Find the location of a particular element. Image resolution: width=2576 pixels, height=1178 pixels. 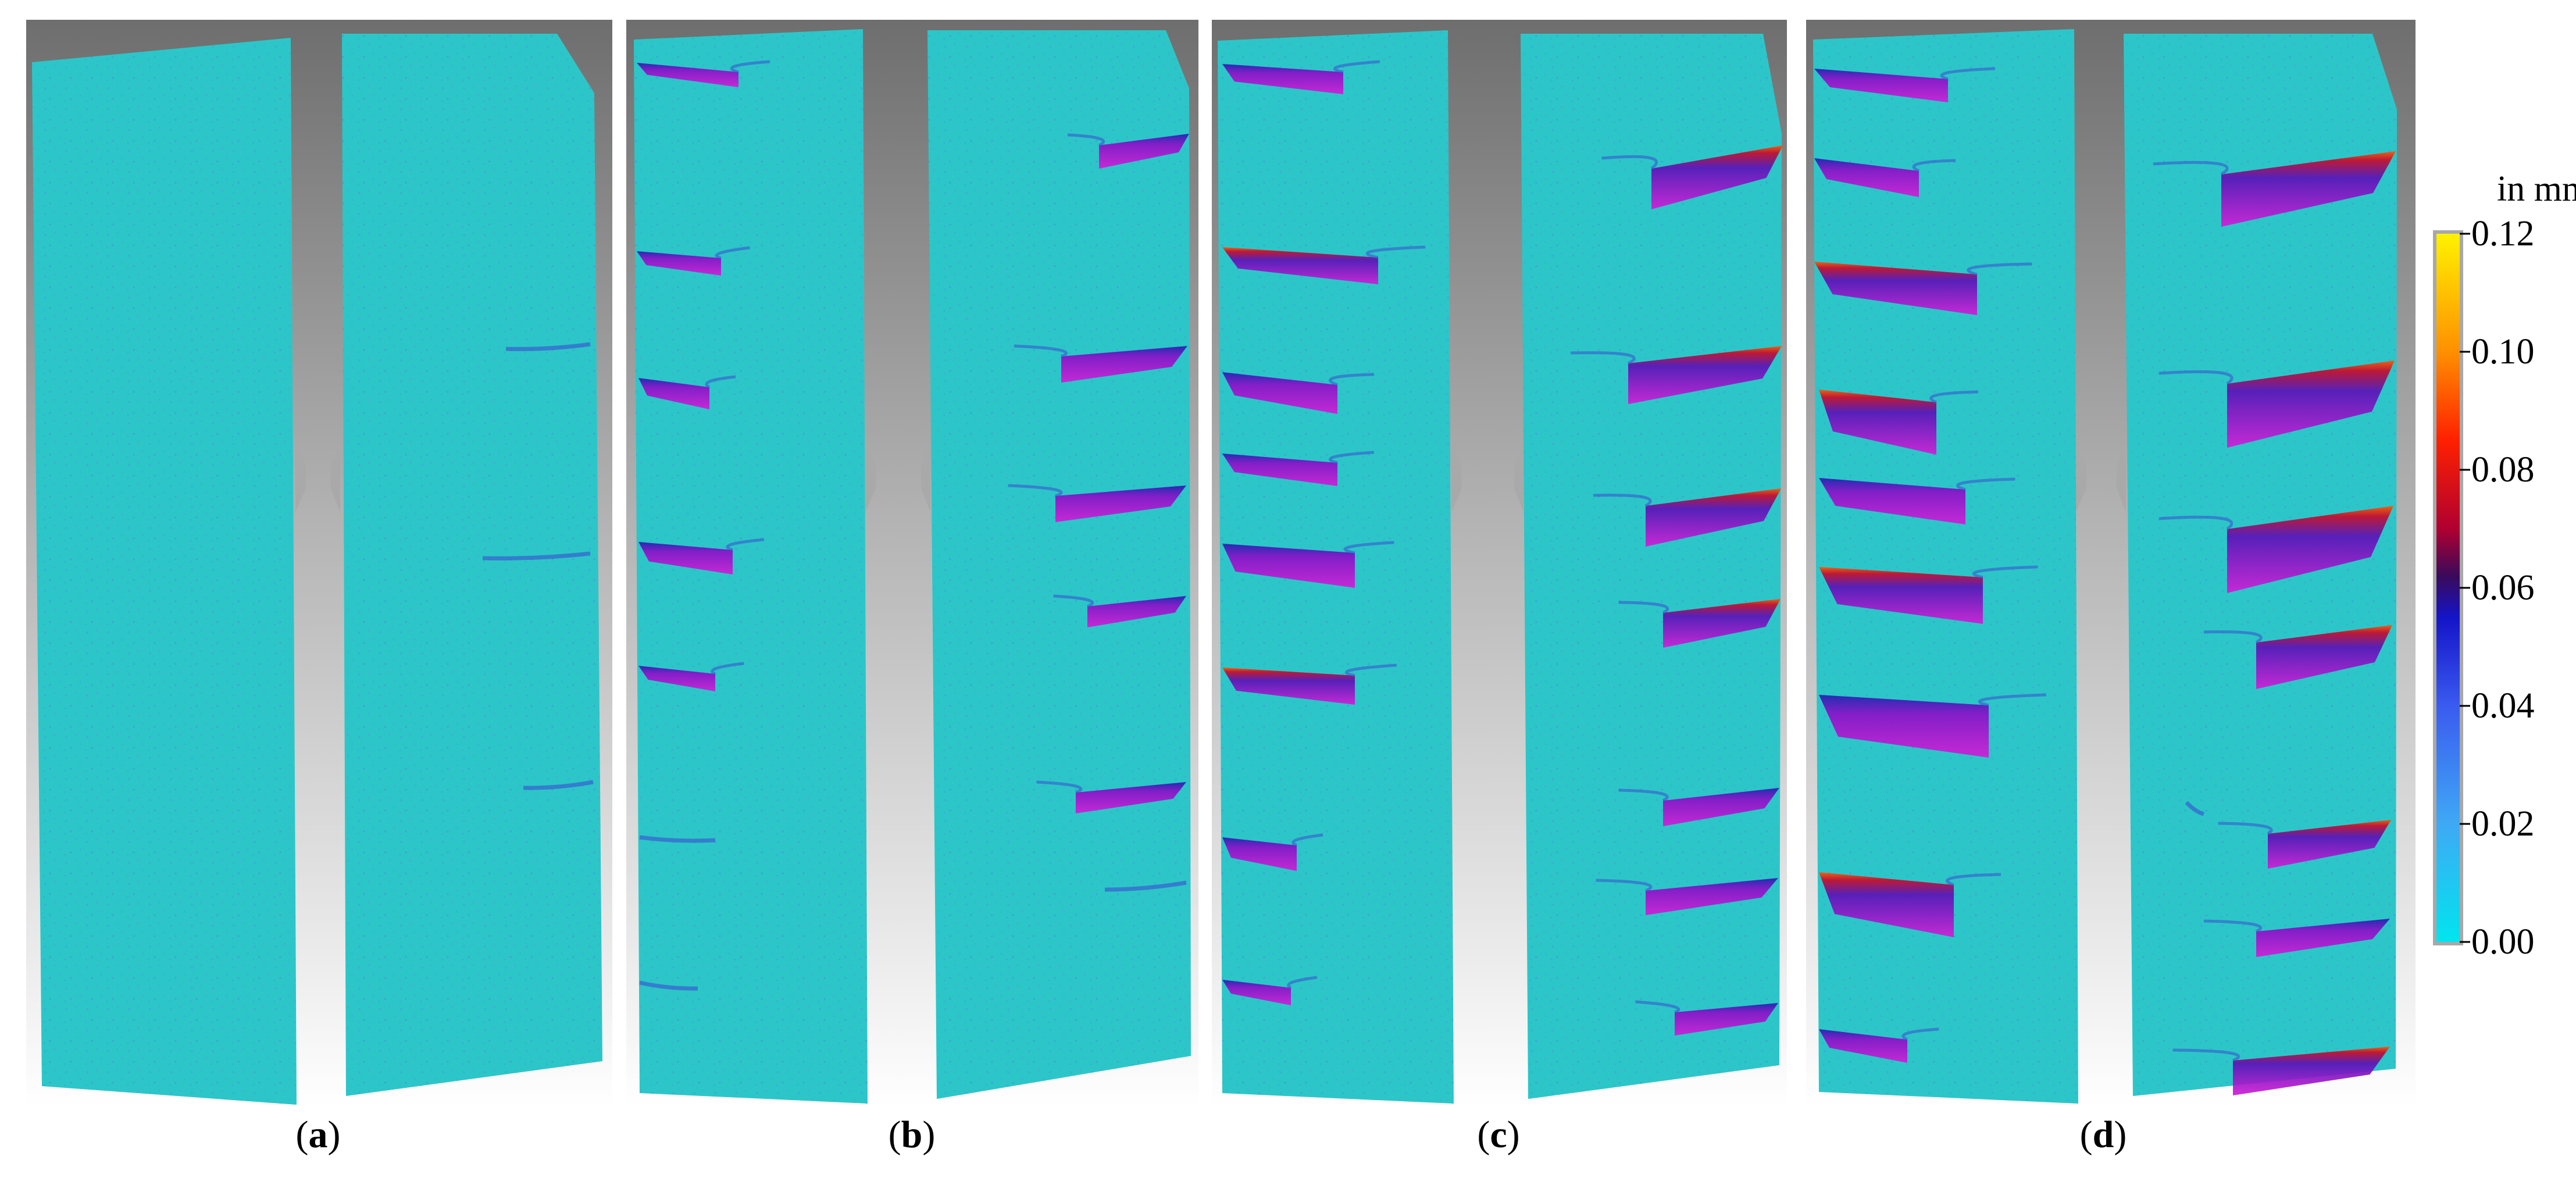

colorbar-gradient is located at coordinates (2448, 588).